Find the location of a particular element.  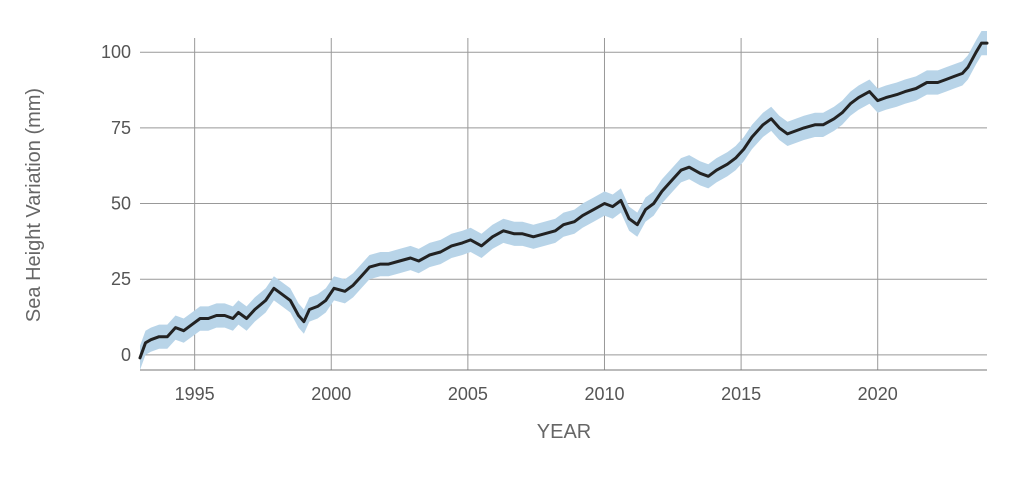

y-tick-label: 75 is located at coordinates (121, 128).